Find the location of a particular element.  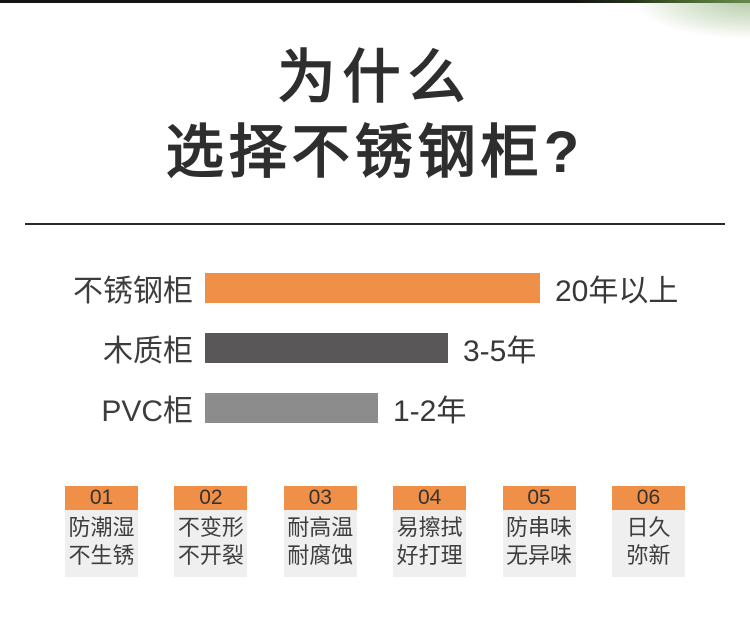

badge-number: 01 is located at coordinates (101, 498).